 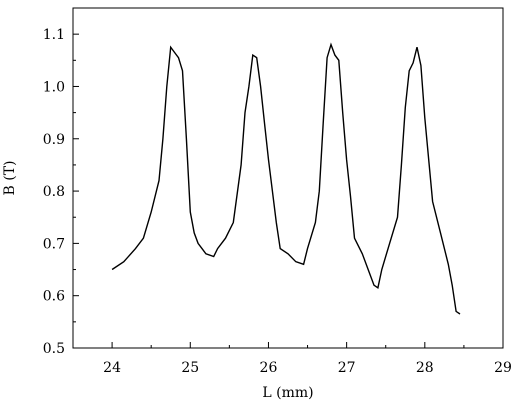 What do you see at coordinates (54, 297) in the screenshot?
I see `y-tick-label: 0.6` at bounding box center [54, 297].